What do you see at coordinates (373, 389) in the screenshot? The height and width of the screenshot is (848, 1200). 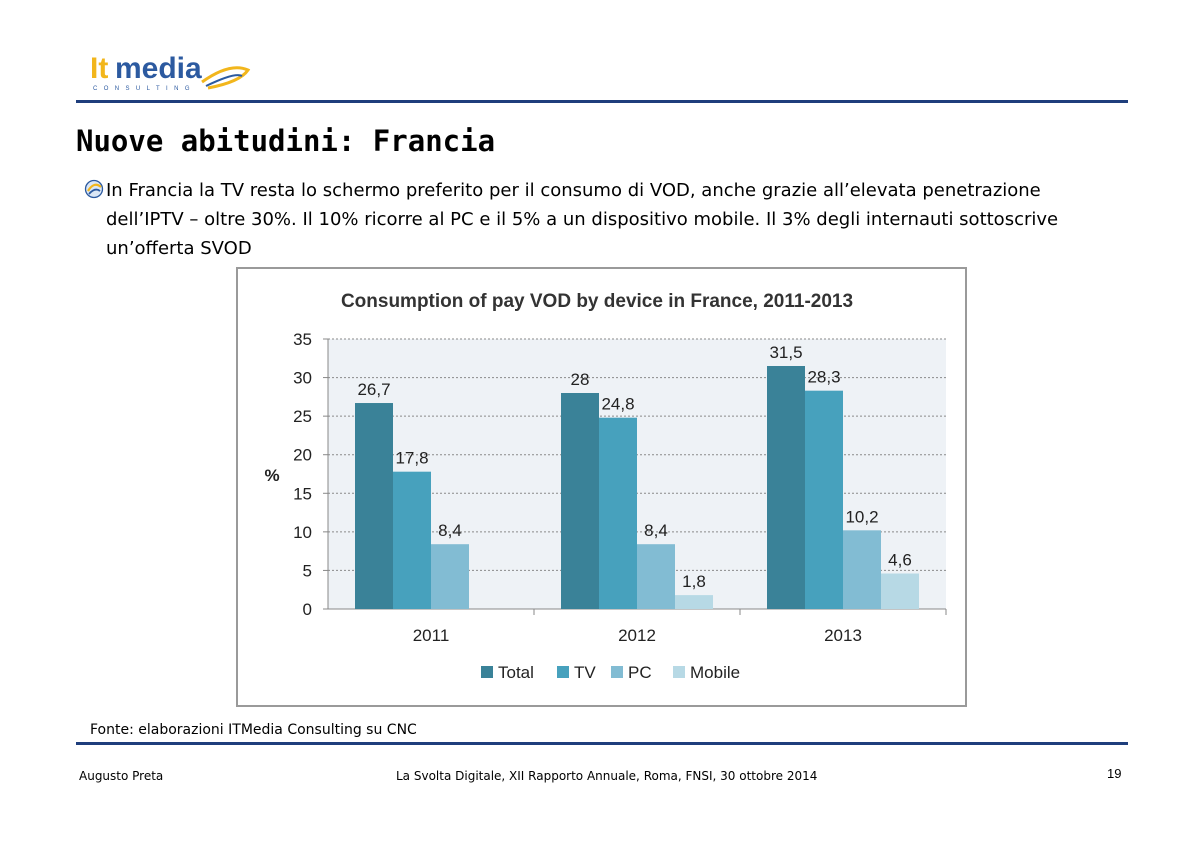 I see `data-label: 26,7` at bounding box center [373, 389].